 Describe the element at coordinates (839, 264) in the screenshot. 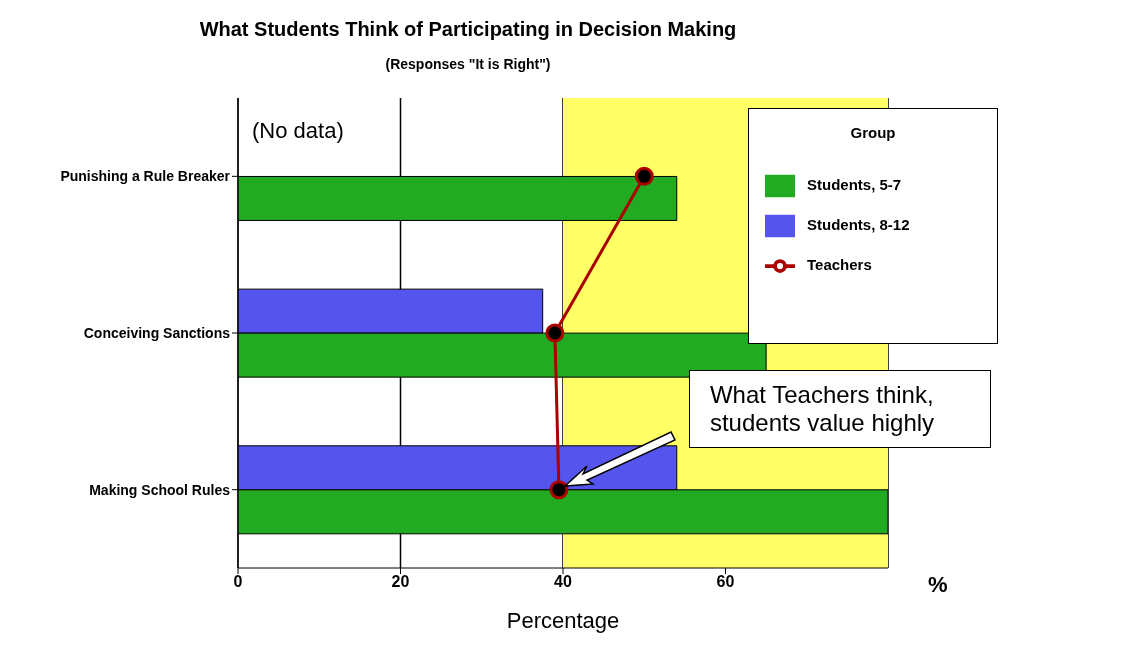

I see `legend-label: Teachers` at that location.